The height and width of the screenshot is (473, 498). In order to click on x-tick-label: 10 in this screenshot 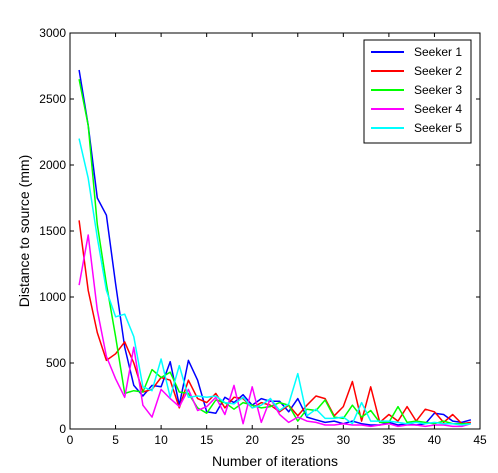, I will do `click(161, 440)`.